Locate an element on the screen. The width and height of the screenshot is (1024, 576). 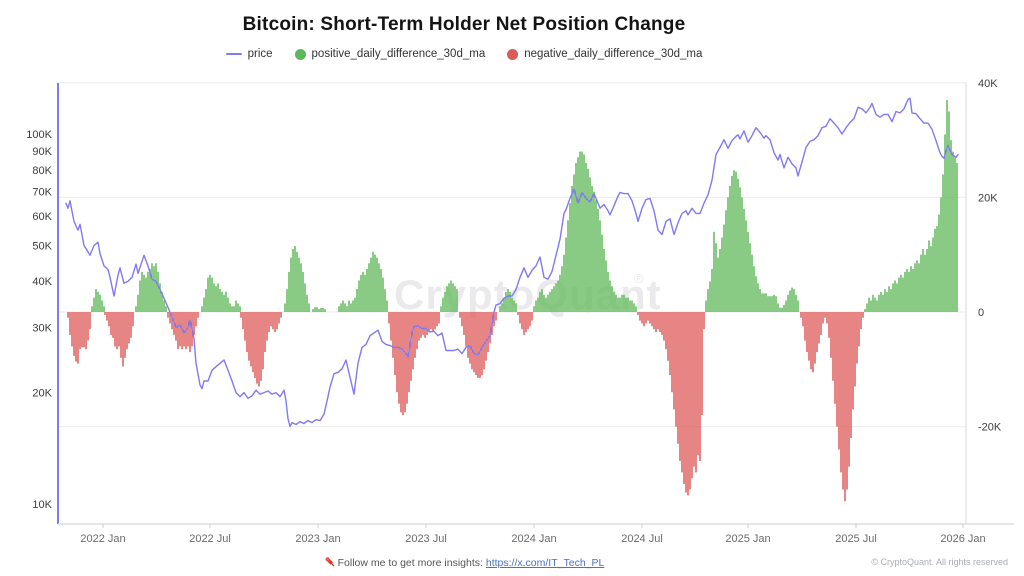
price-line-swatch-icon is located at coordinates (233, 54).